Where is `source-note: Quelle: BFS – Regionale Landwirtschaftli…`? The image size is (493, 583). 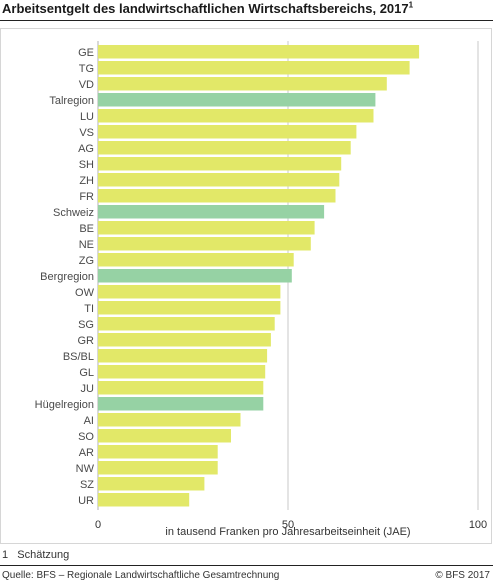
source-note: Quelle: BFS – Regionale Landwirtschaftli… is located at coordinates (141, 575).